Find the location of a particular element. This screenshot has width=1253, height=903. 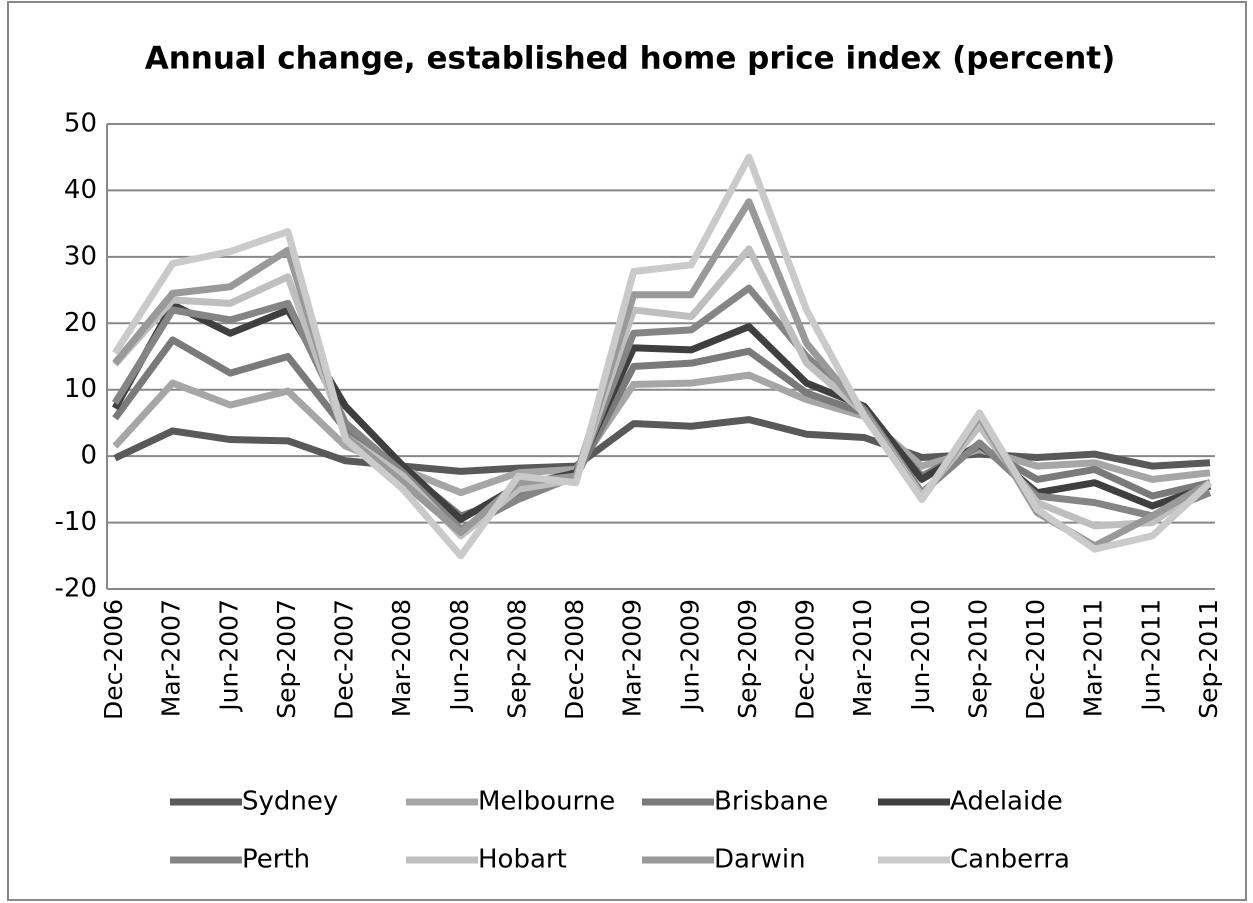

x-tick-label: Dec-2006 is located at coordinates (113, 659).